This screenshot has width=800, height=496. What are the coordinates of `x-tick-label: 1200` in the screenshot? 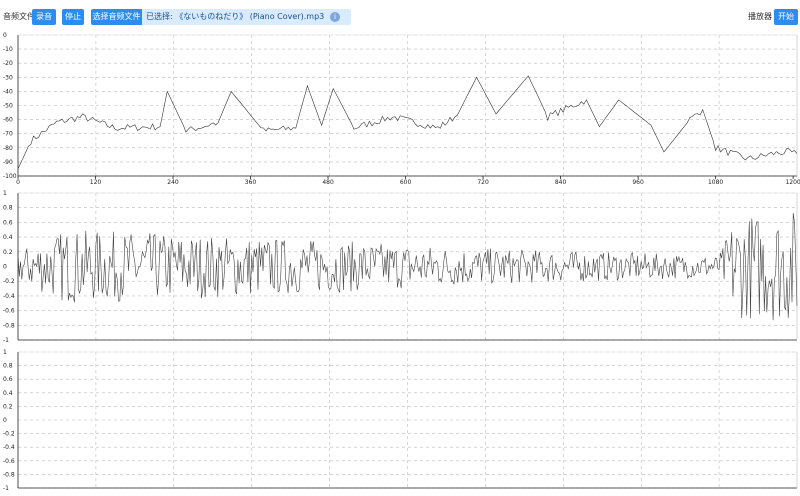 It's located at (792, 182).